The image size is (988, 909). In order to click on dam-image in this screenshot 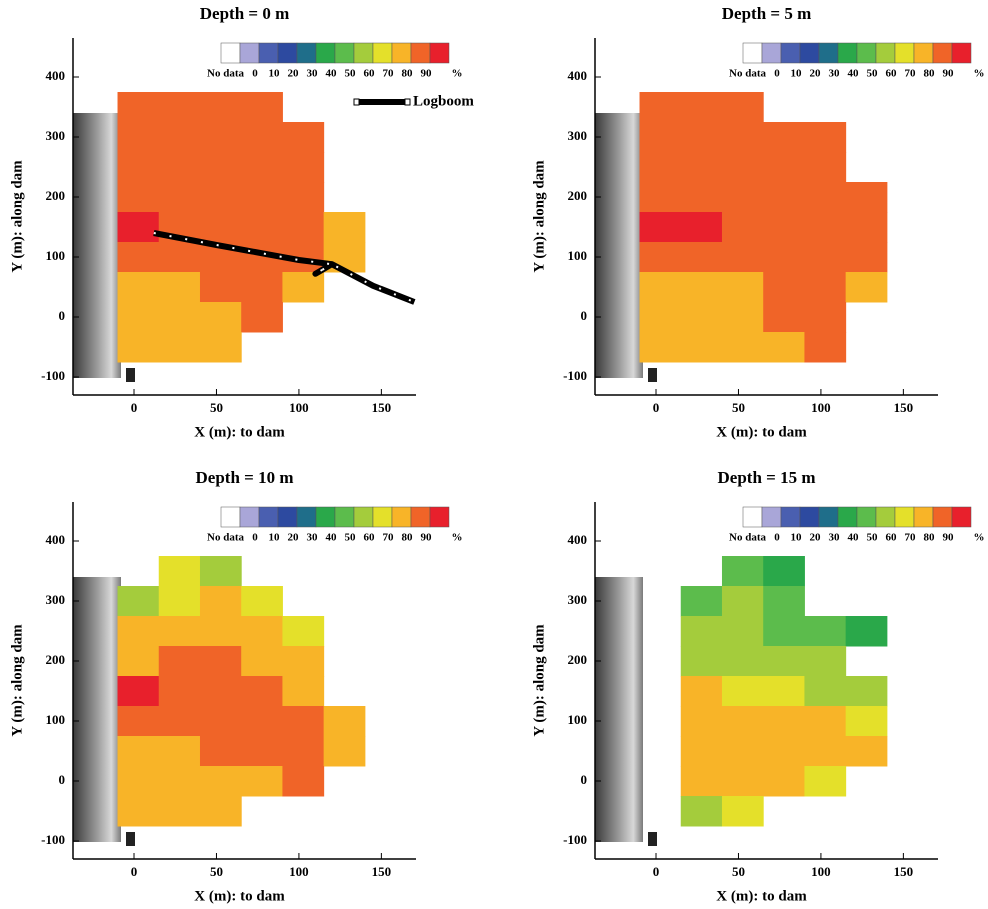, I will do `click(97, 709)`.